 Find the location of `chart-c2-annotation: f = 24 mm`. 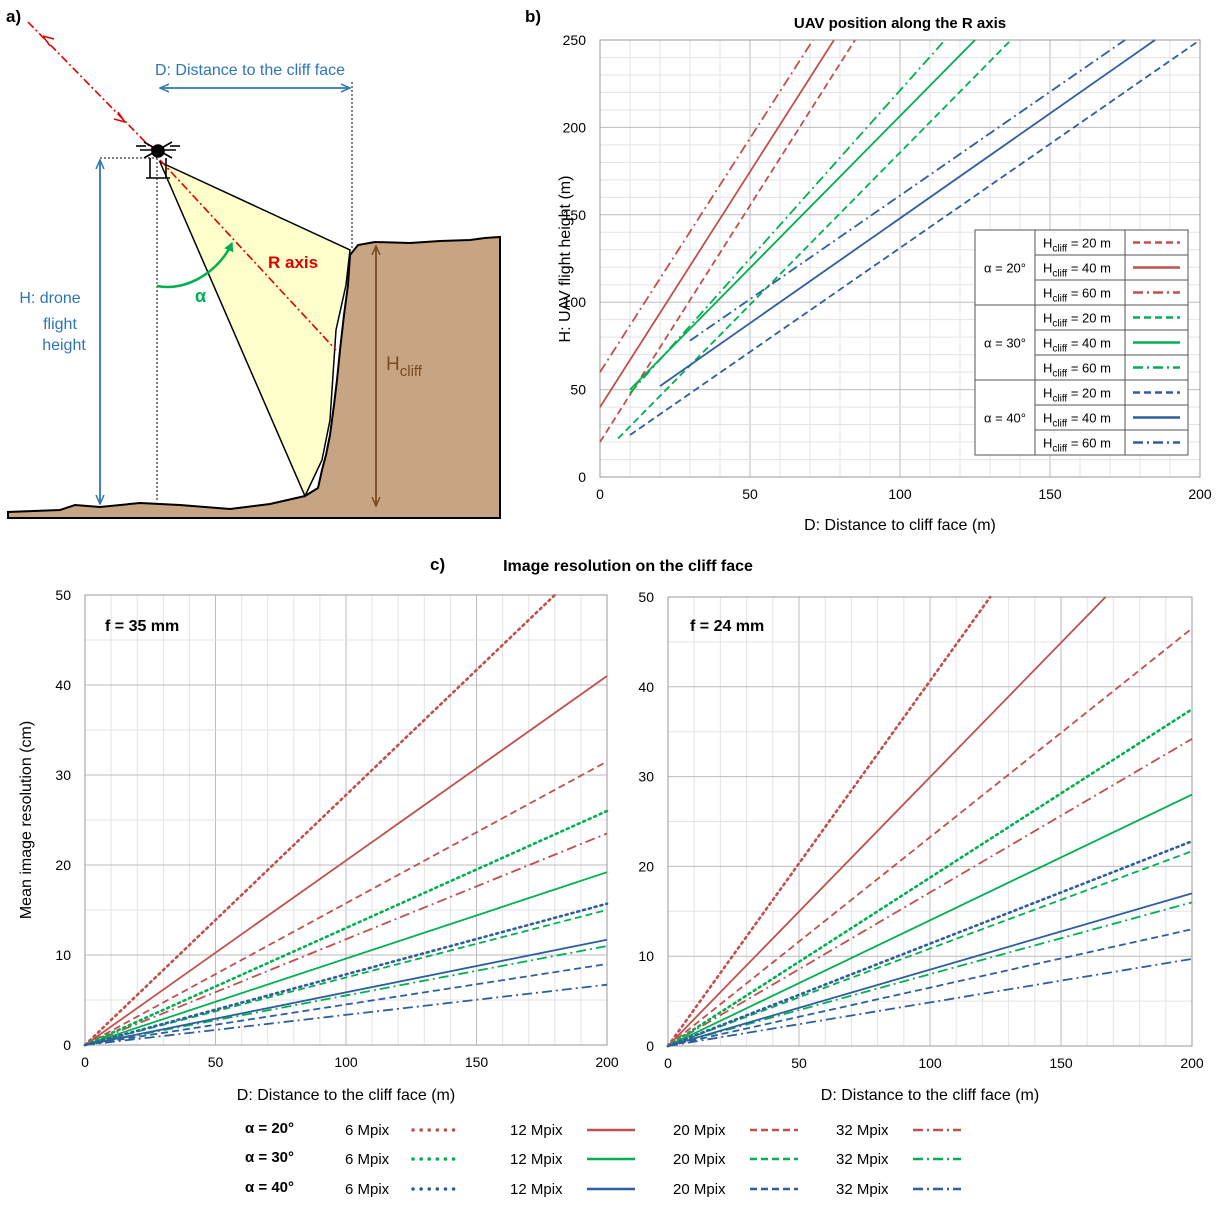

chart-c2-annotation: f = 24 mm is located at coordinates (727, 626).